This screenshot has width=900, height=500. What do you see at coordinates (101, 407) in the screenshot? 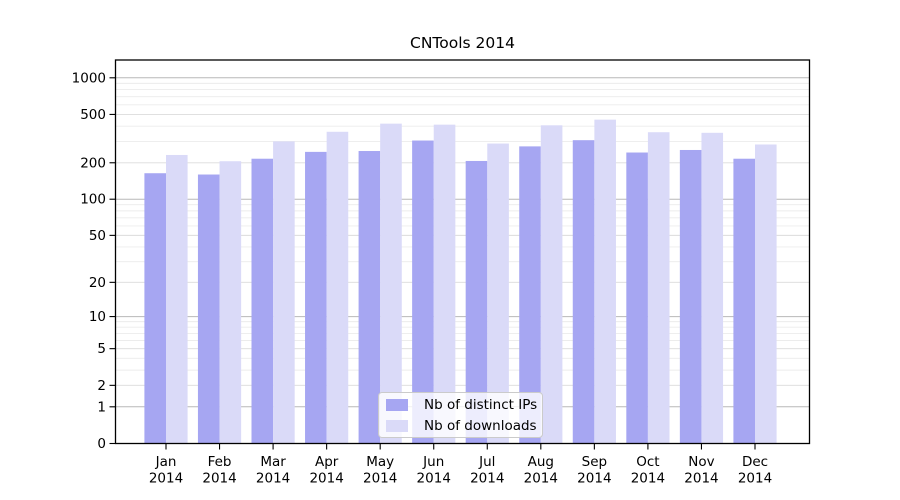
I see `y-tick-label: 1` at bounding box center [101, 407].